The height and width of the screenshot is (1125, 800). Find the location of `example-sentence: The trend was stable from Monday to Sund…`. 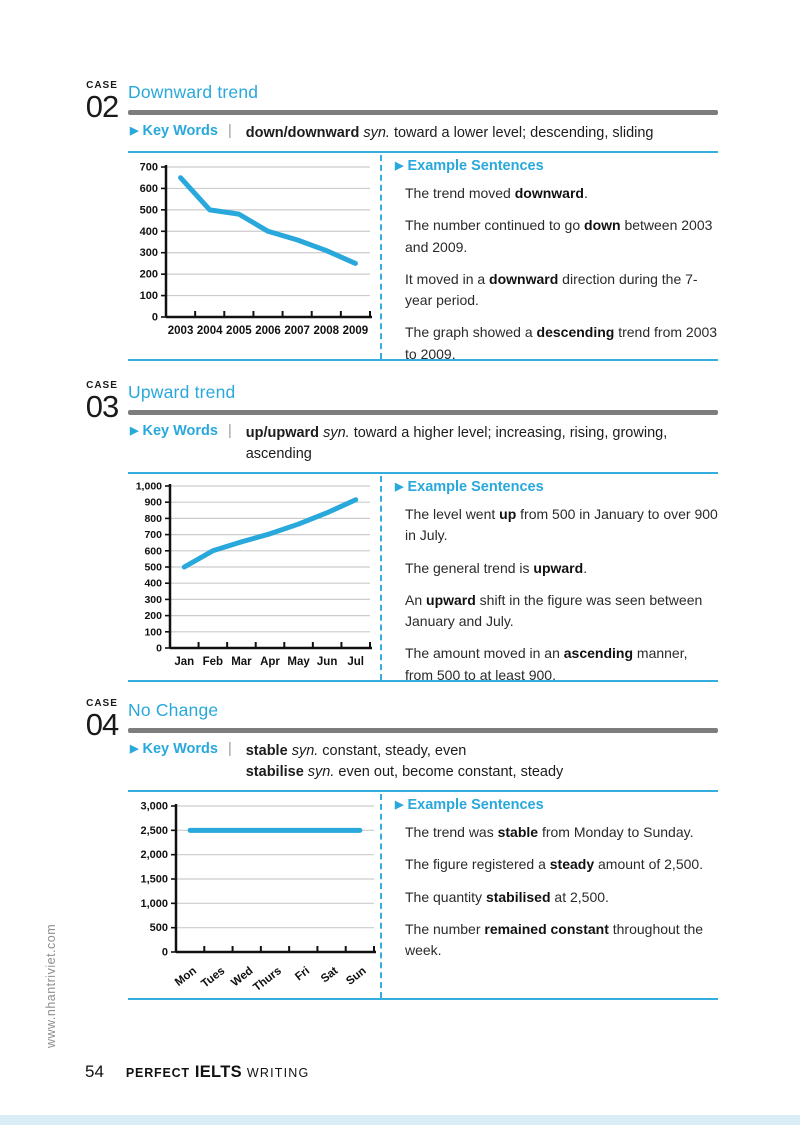

example-sentence: The trend was stable from Monday to Sund… is located at coordinates (549, 832).